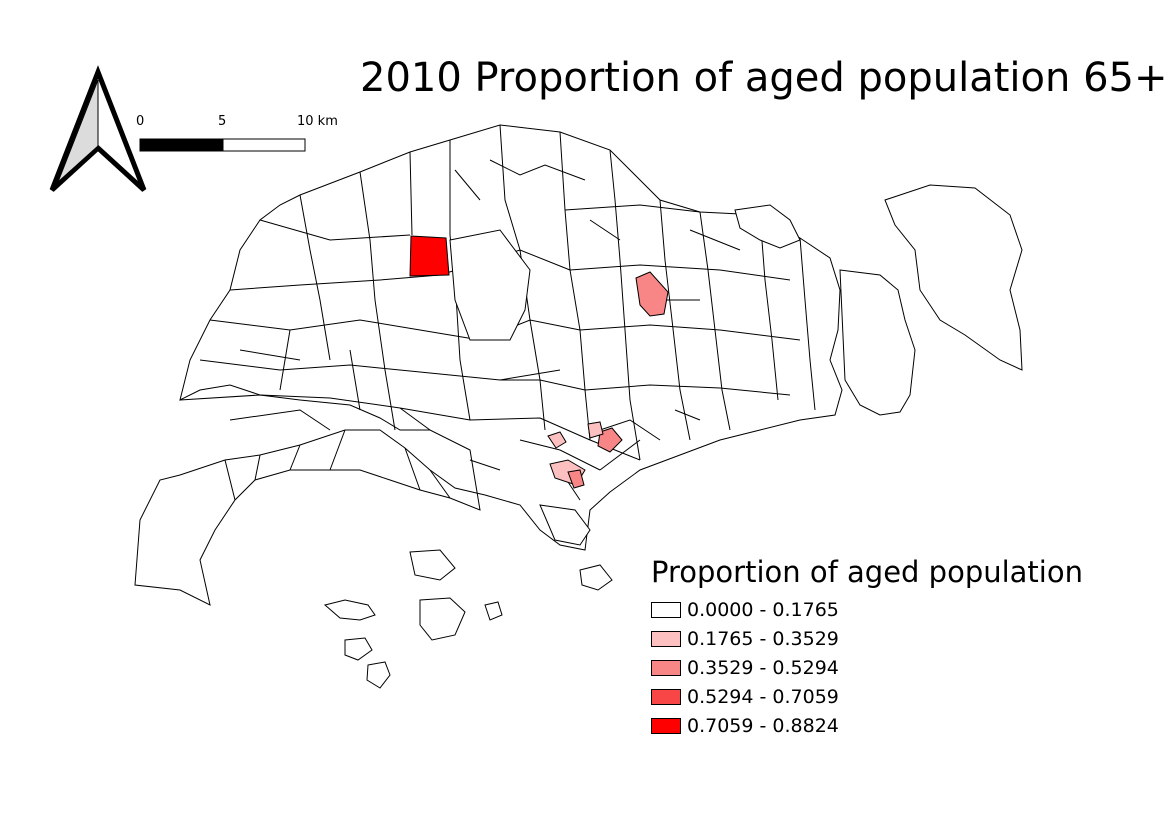 The width and height of the screenshot is (1169, 826). I want to click on legend-title: Proportion of aged population, so click(867, 572).